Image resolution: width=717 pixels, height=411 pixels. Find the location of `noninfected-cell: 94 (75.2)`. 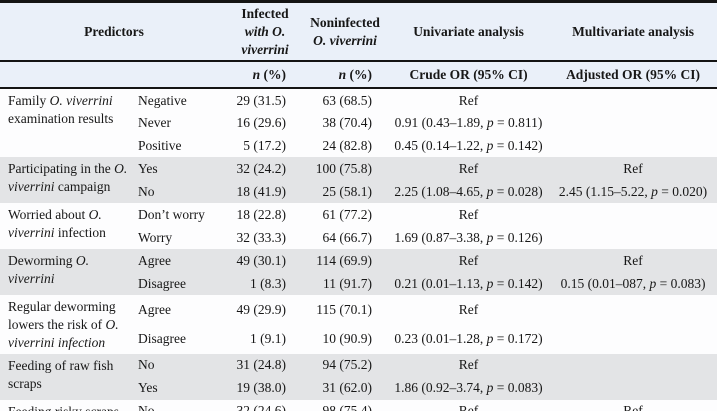

noninfected-cell: 94 (75.2) is located at coordinates (347, 365).